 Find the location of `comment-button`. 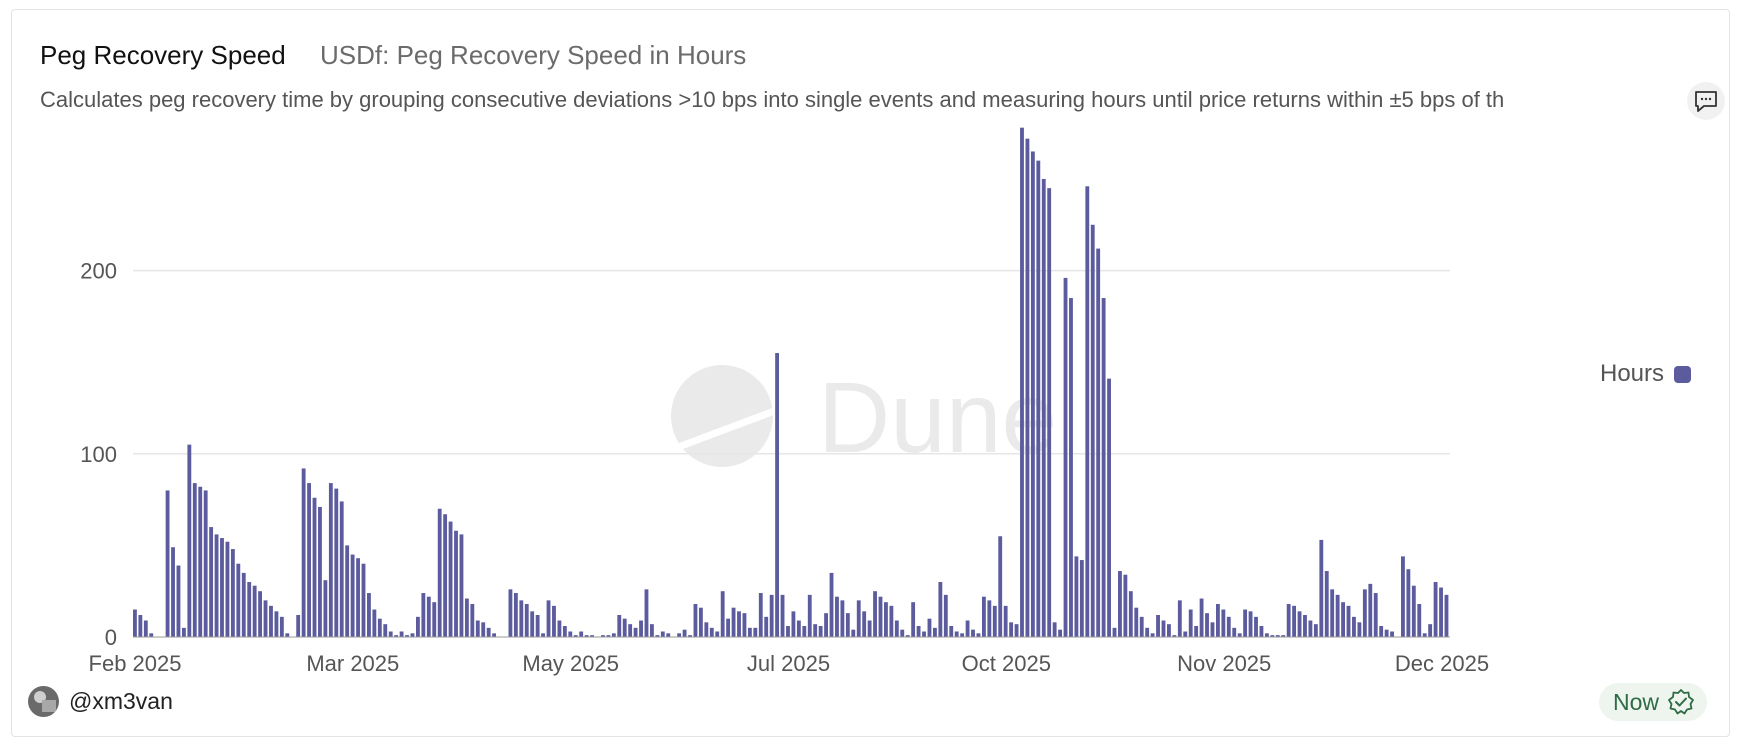

comment-button is located at coordinates (1706, 101).